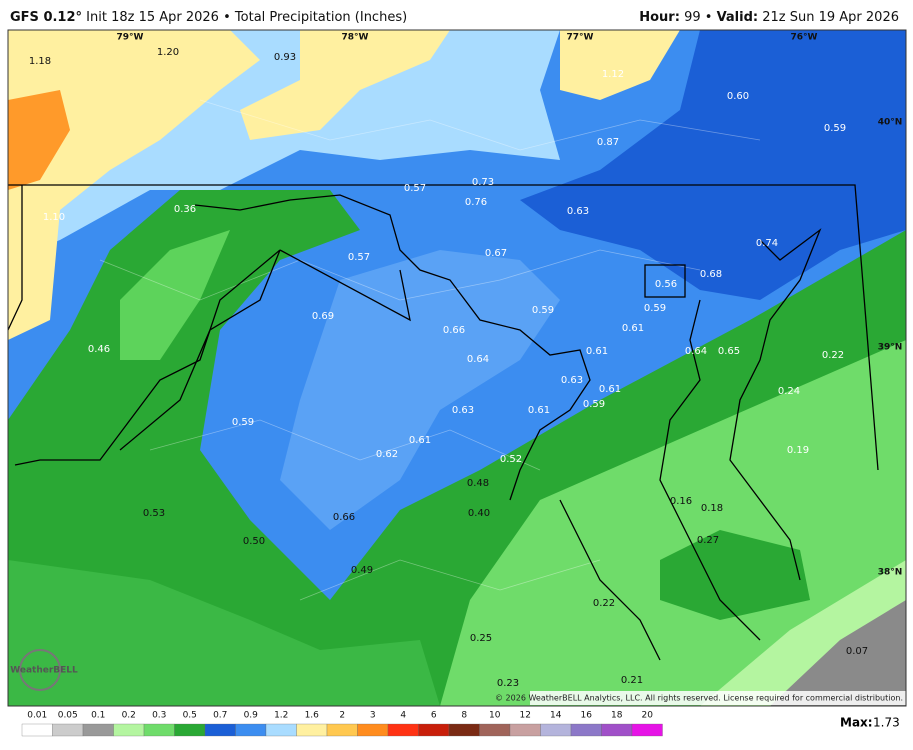 This screenshot has width=913, height=750. Describe the element at coordinates (737, 17) in the screenshot. I see `valid-label: Valid:` at that location.